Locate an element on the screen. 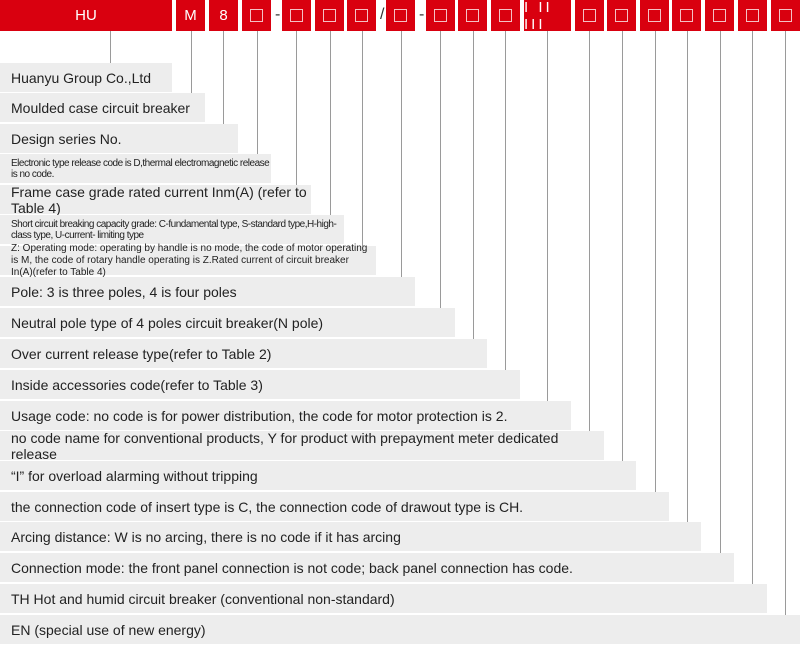  code-box-label: HU is located at coordinates (86, 15).